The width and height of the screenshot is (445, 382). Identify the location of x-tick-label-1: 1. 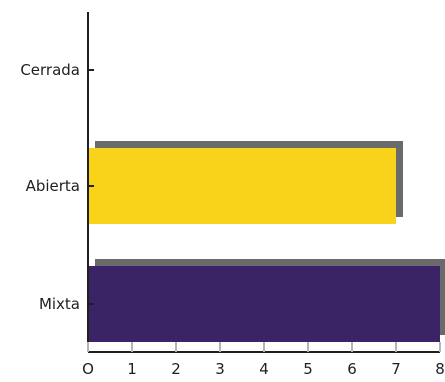
(132, 369).